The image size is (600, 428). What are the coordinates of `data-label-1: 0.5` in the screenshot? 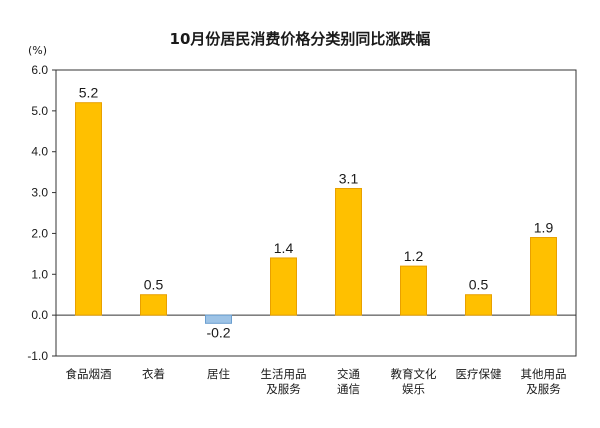 It's located at (154, 285).